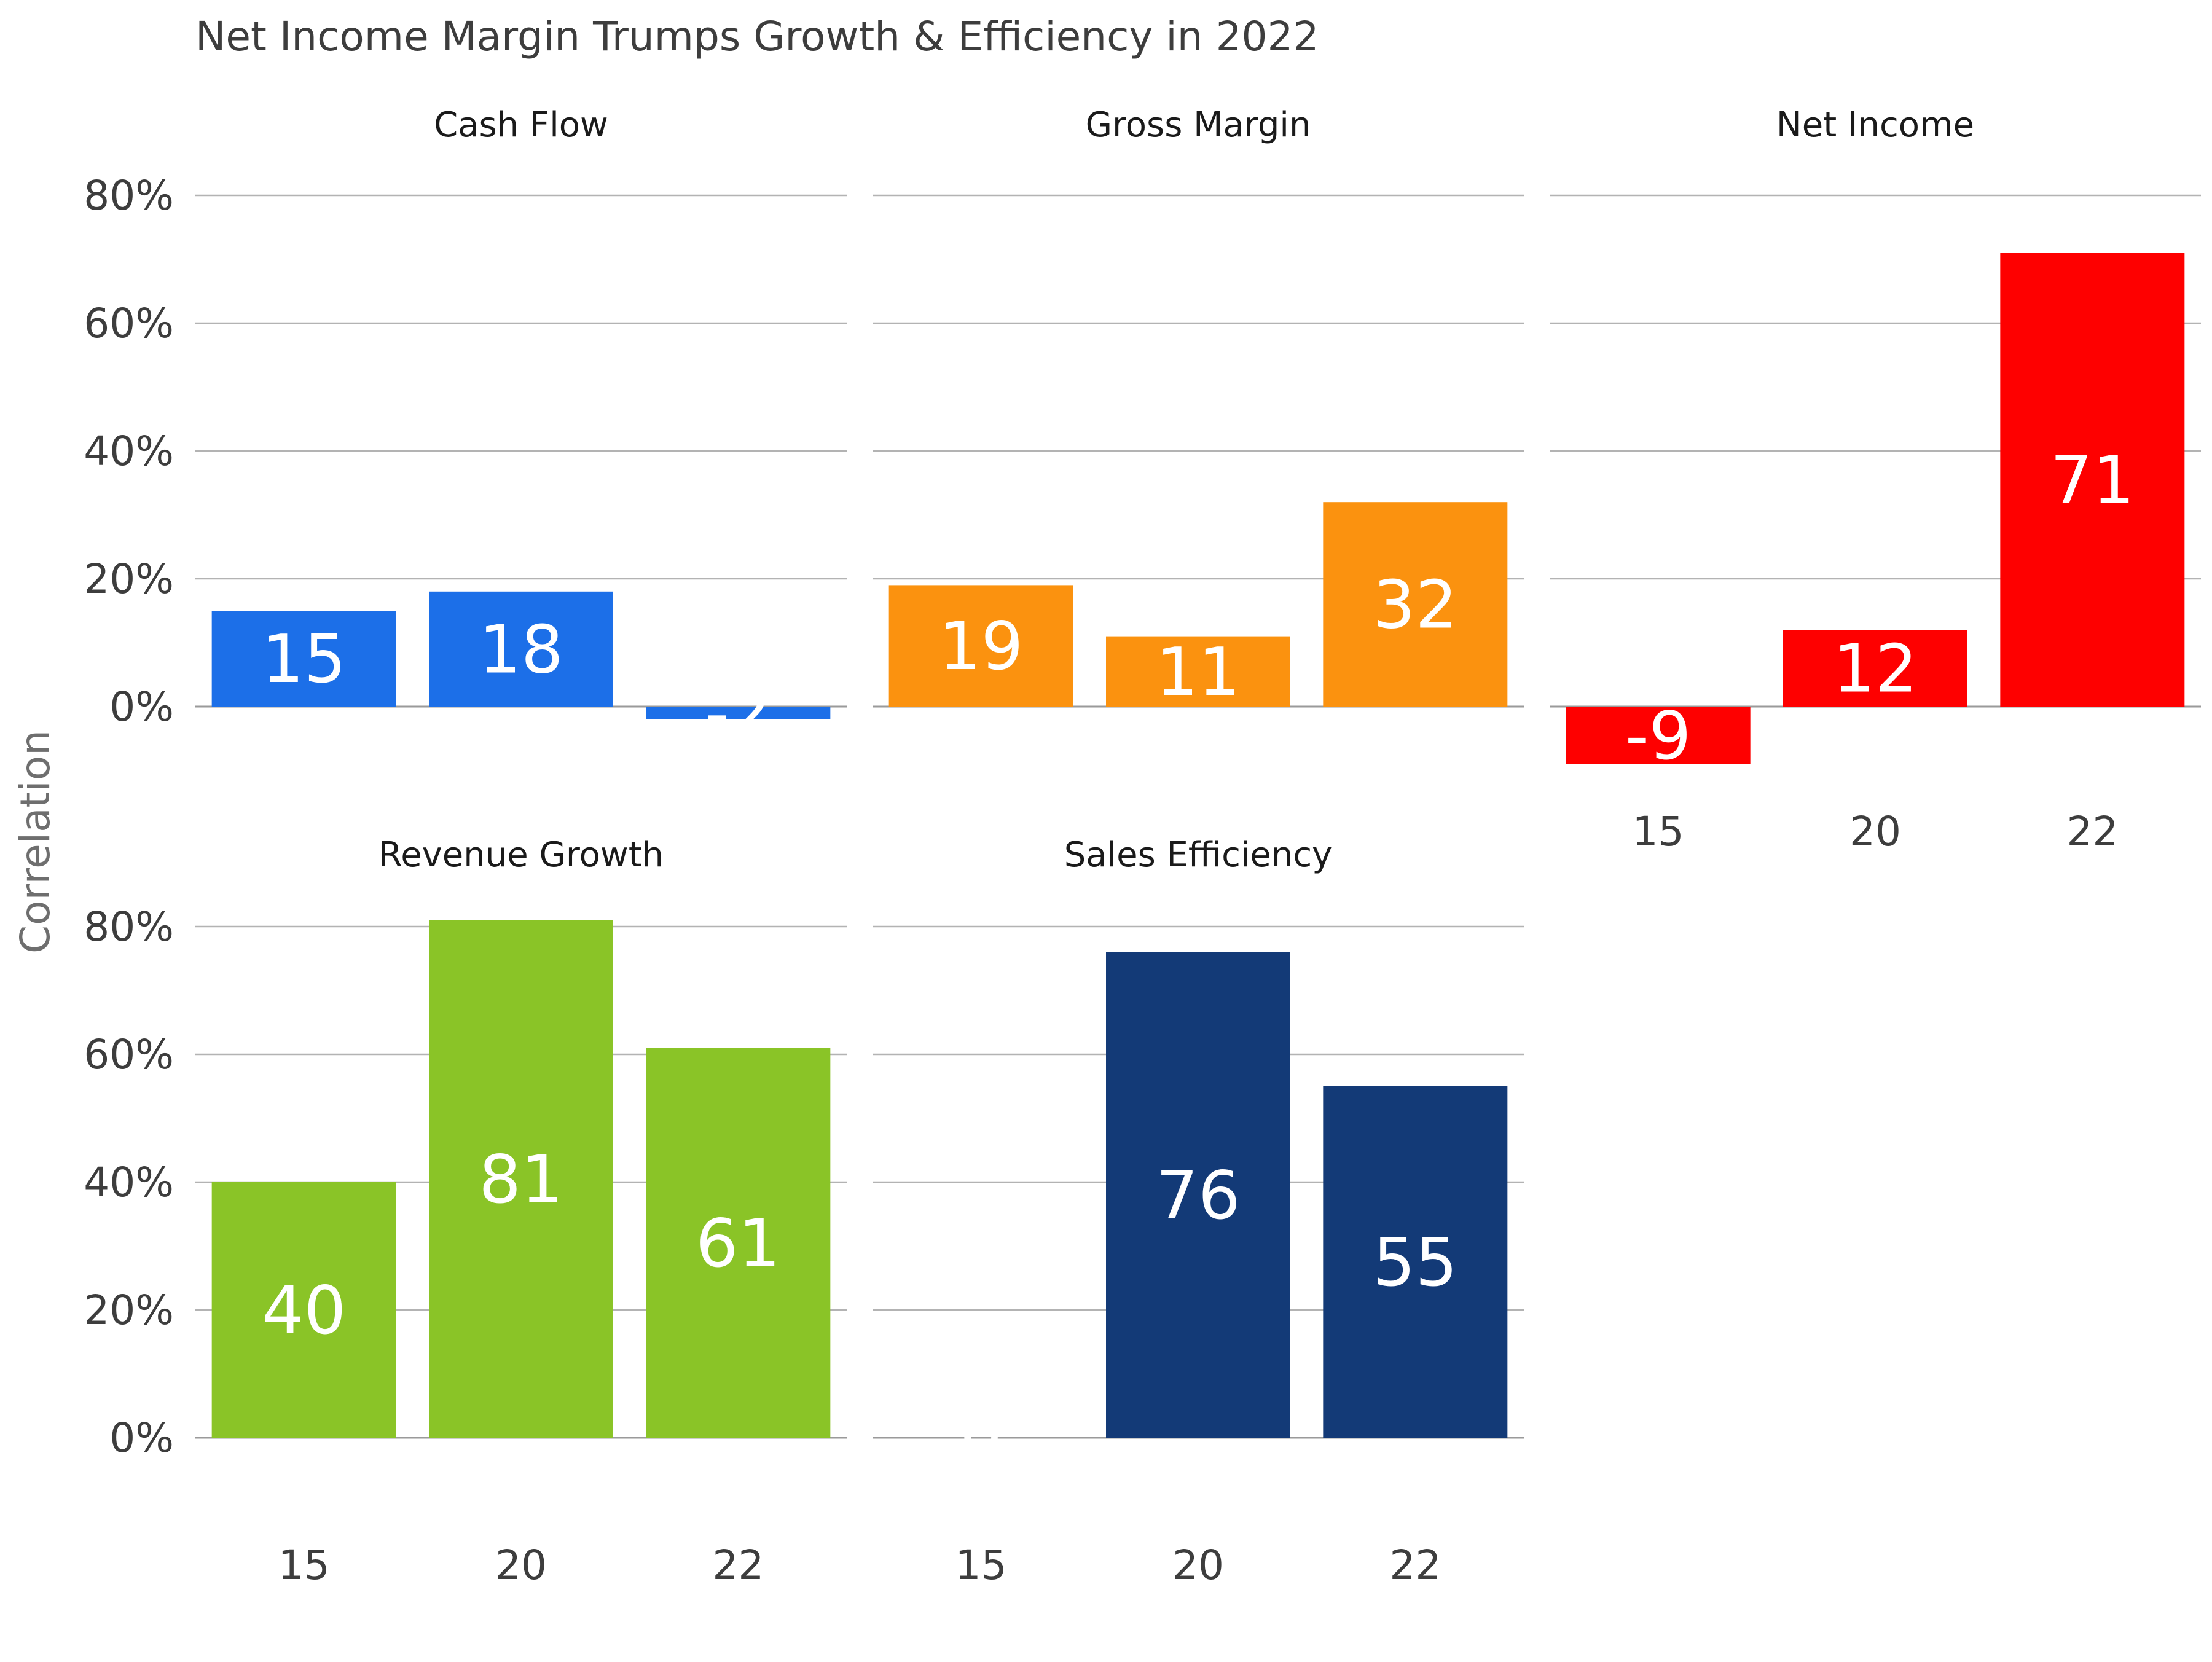  I want to click on facet-panel: Cash Flow 0% 20% 40% 60% 80% 15 18 -2, so click(465, 428).